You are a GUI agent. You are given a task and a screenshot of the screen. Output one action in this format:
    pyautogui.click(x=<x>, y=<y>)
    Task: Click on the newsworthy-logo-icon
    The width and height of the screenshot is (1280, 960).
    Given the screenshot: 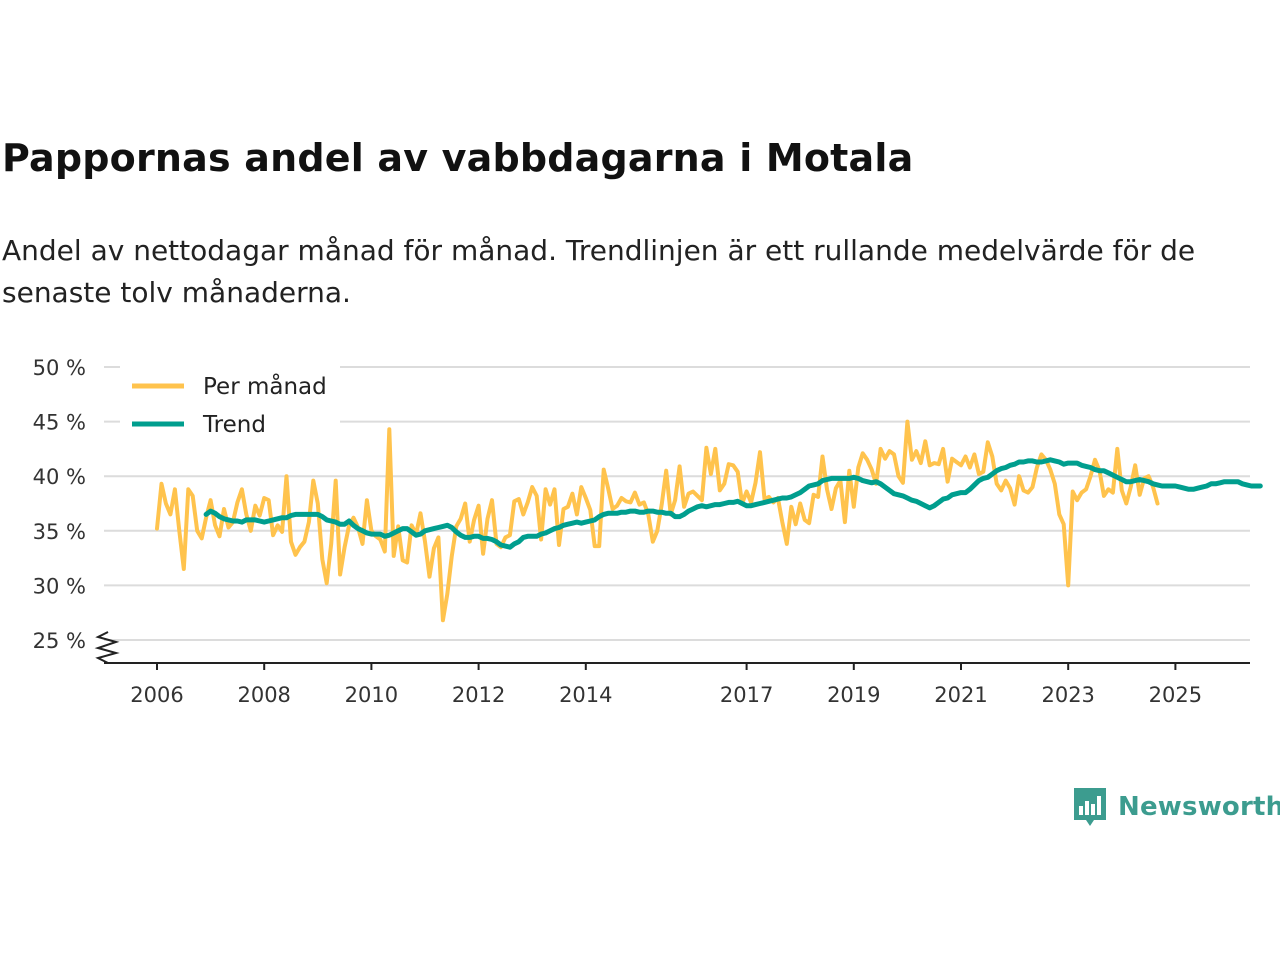 What is the action you would take?
    pyautogui.click(x=1090, y=807)
    